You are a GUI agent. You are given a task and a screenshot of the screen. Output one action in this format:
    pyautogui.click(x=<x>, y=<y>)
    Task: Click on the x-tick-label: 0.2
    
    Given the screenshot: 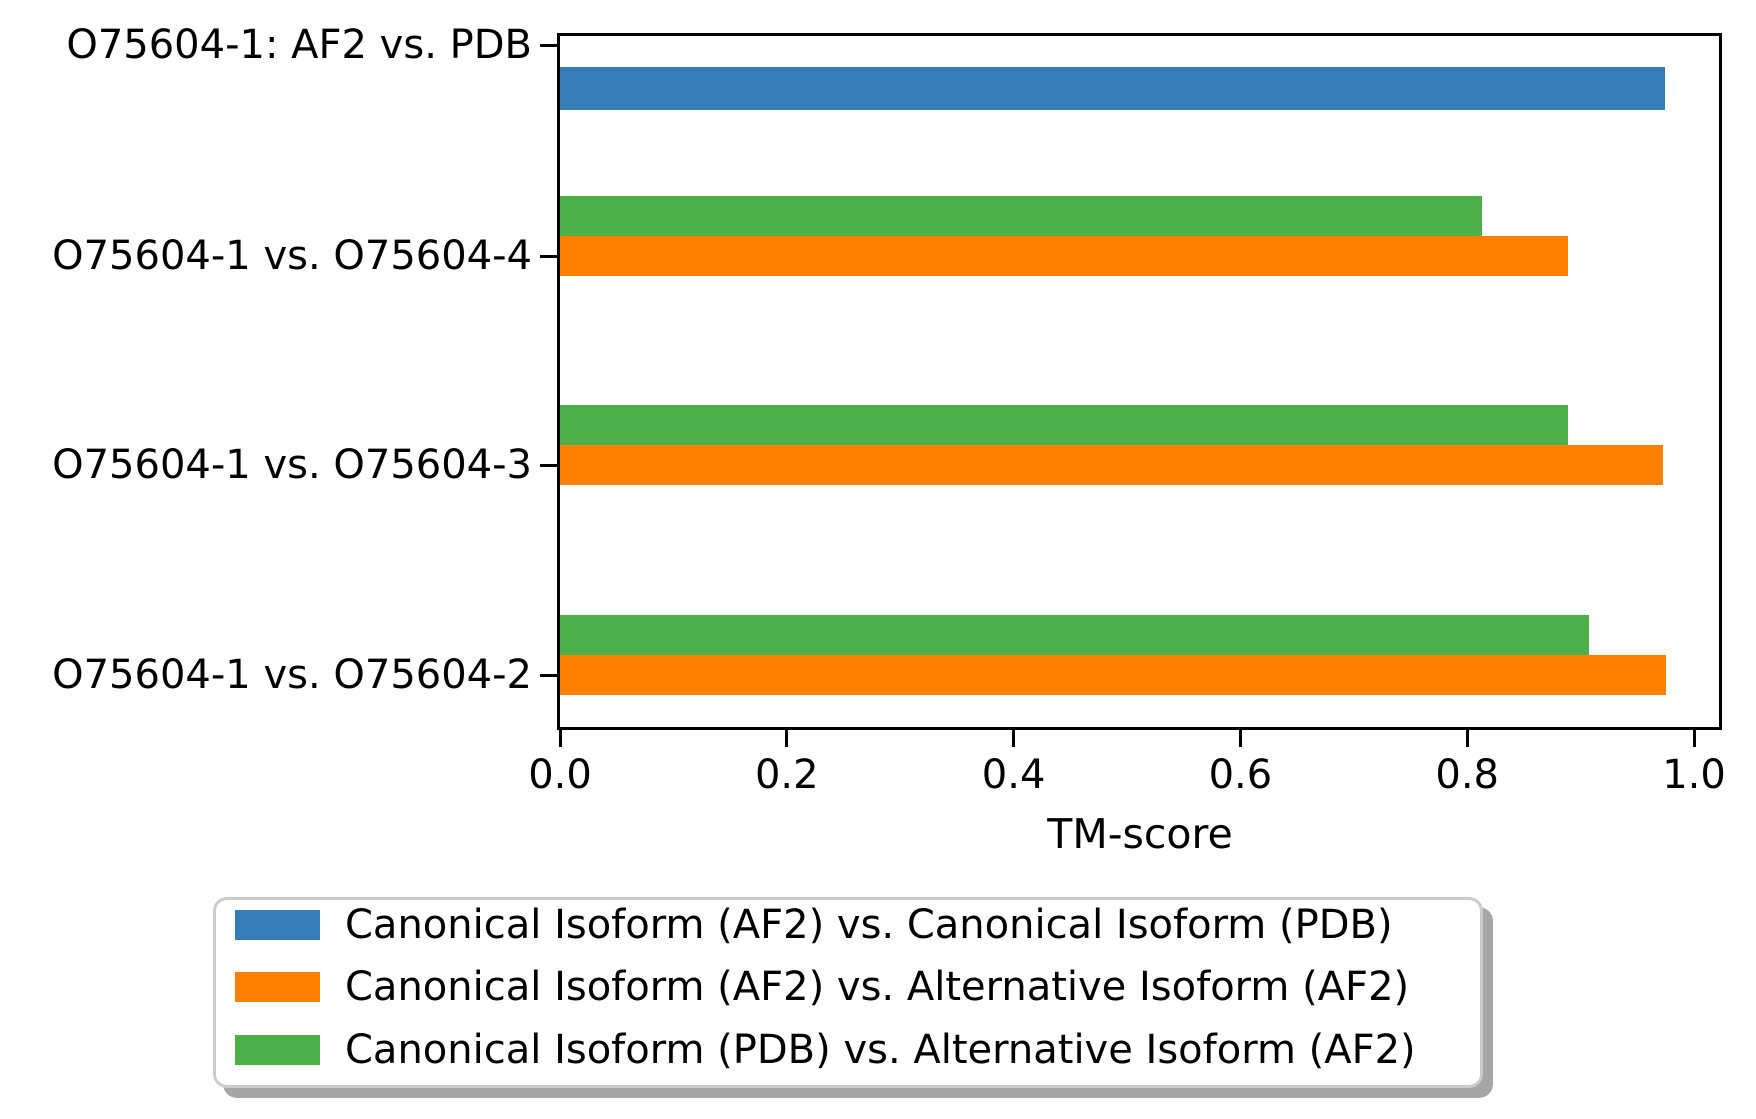 What is the action you would take?
    pyautogui.click(x=786, y=775)
    